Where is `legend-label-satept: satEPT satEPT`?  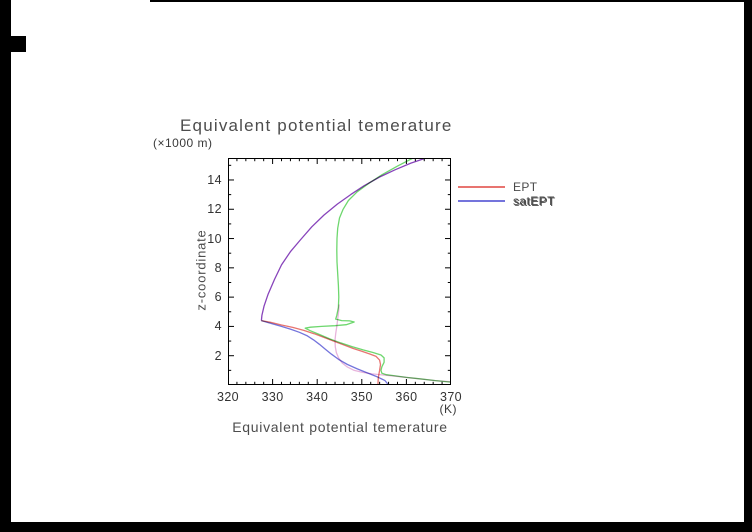 legend-label-satept: satEPT satEPT is located at coordinates (534, 201).